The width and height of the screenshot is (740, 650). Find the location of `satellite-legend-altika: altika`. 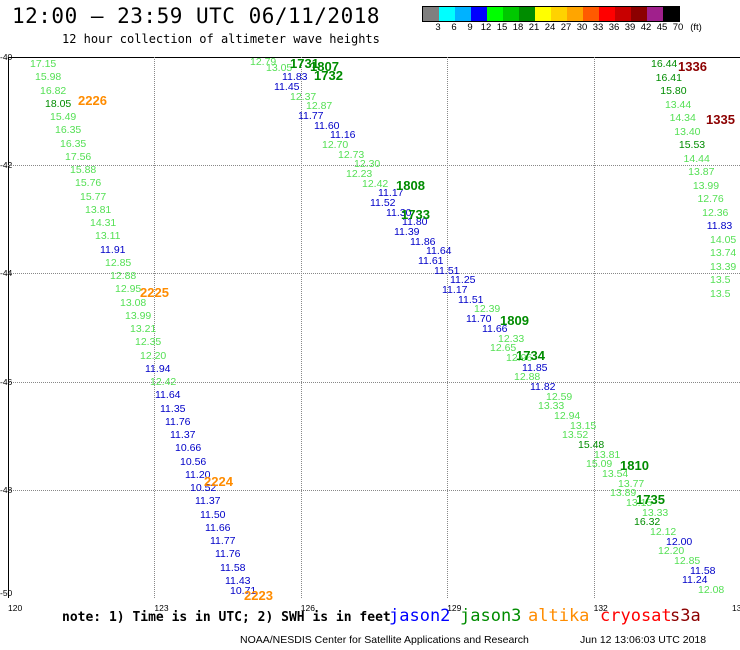

satellite-legend-altika: altika is located at coordinates (559, 616).